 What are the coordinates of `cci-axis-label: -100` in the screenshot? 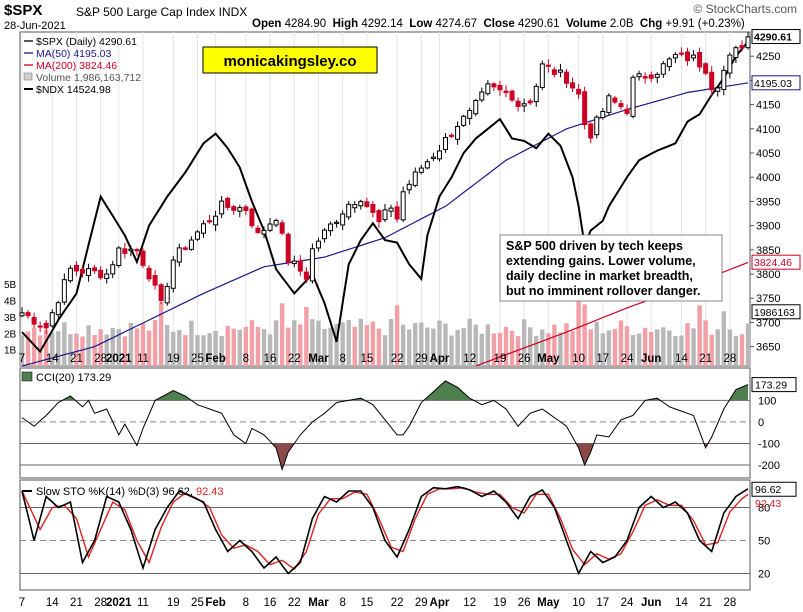 It's located at (769, 444).